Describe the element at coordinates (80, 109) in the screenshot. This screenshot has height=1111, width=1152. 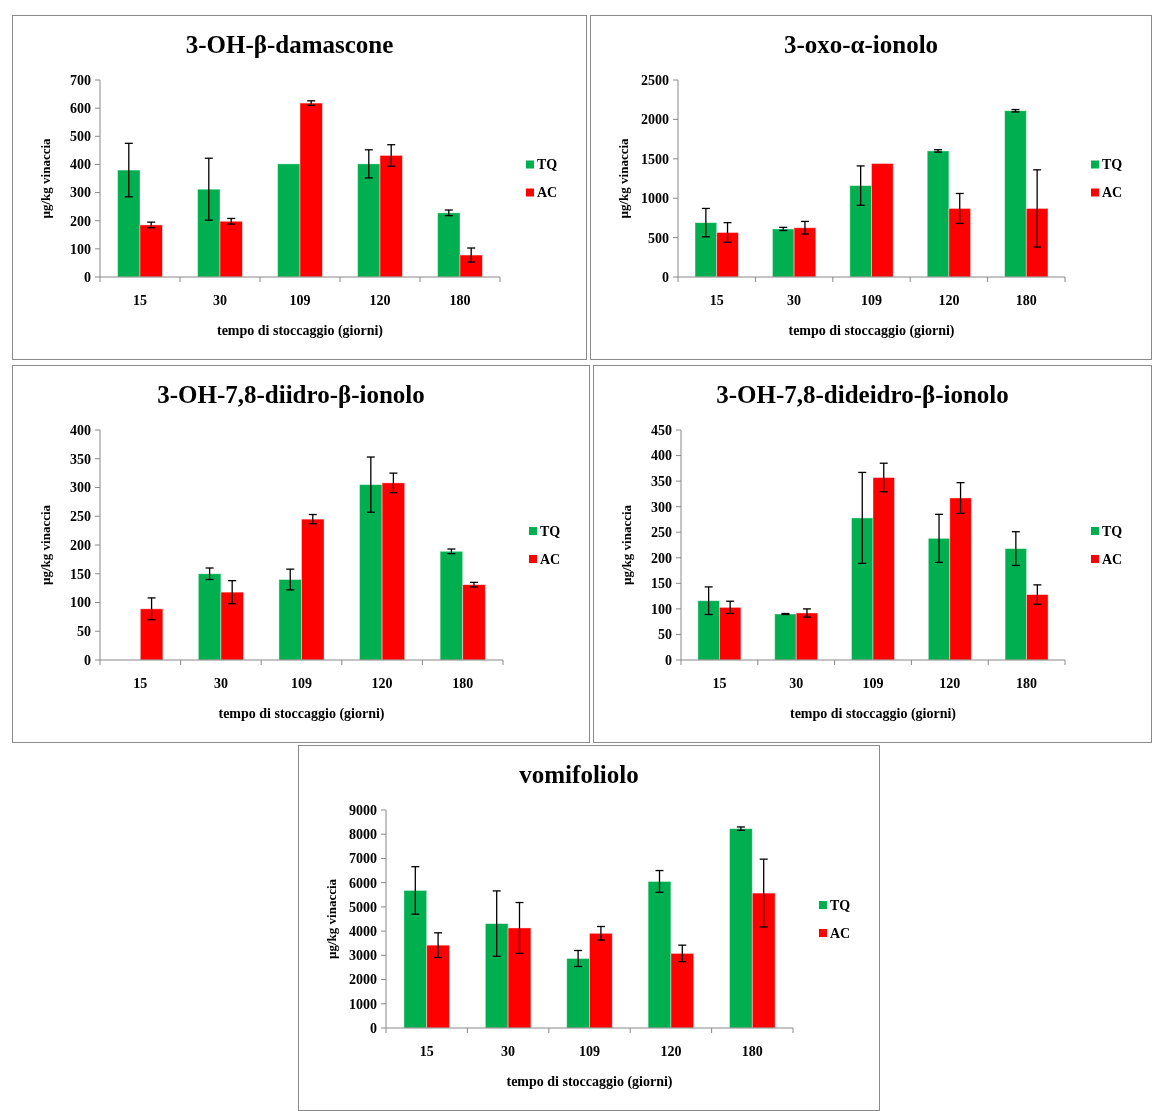
I see `y-tick-label: 600` at that location.